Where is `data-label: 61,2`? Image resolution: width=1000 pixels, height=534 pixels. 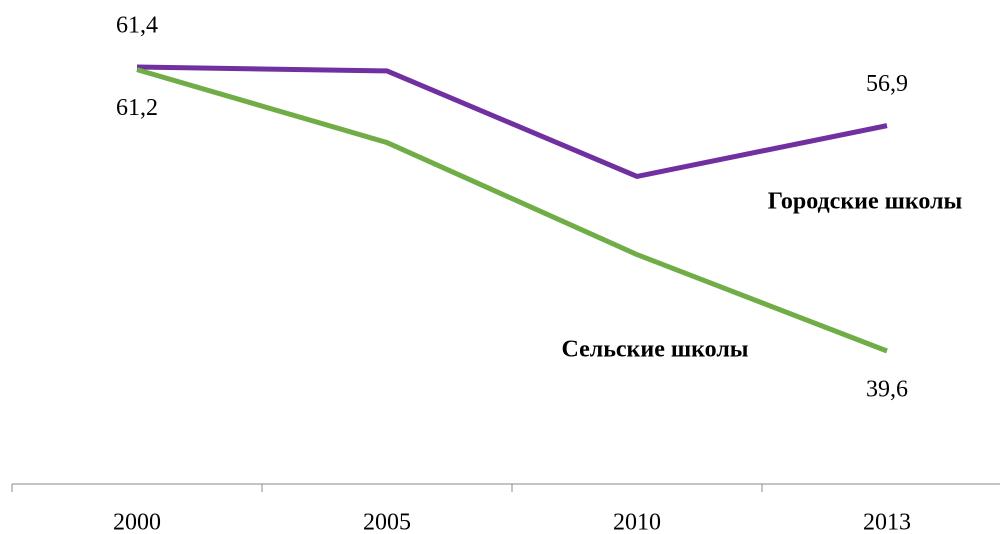 data-label: 61,2 is located at coordinates (137, 108).